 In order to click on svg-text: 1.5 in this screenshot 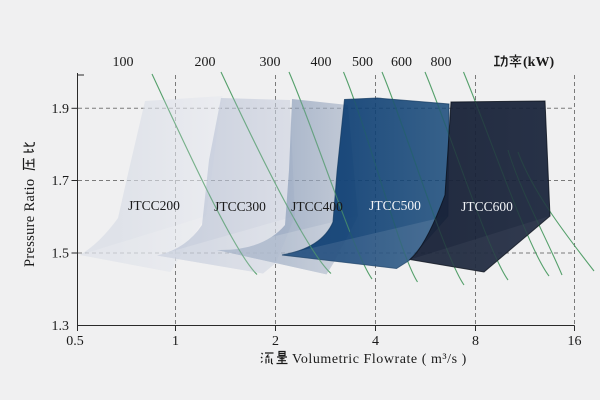, I will do `click(61, 254)`.